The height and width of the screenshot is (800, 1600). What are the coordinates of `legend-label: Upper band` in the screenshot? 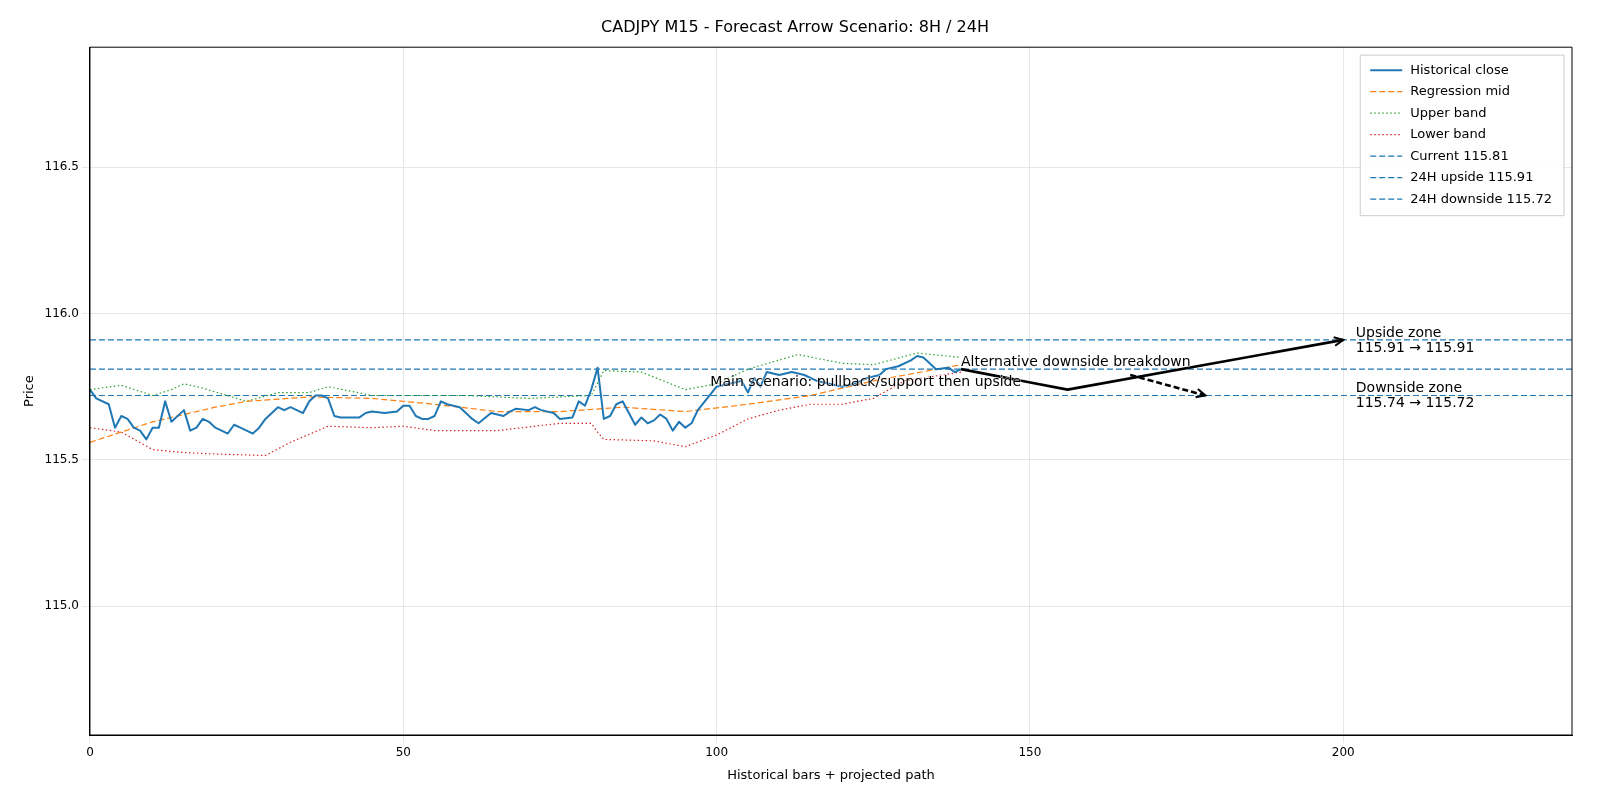 It's located at (1448, 112).